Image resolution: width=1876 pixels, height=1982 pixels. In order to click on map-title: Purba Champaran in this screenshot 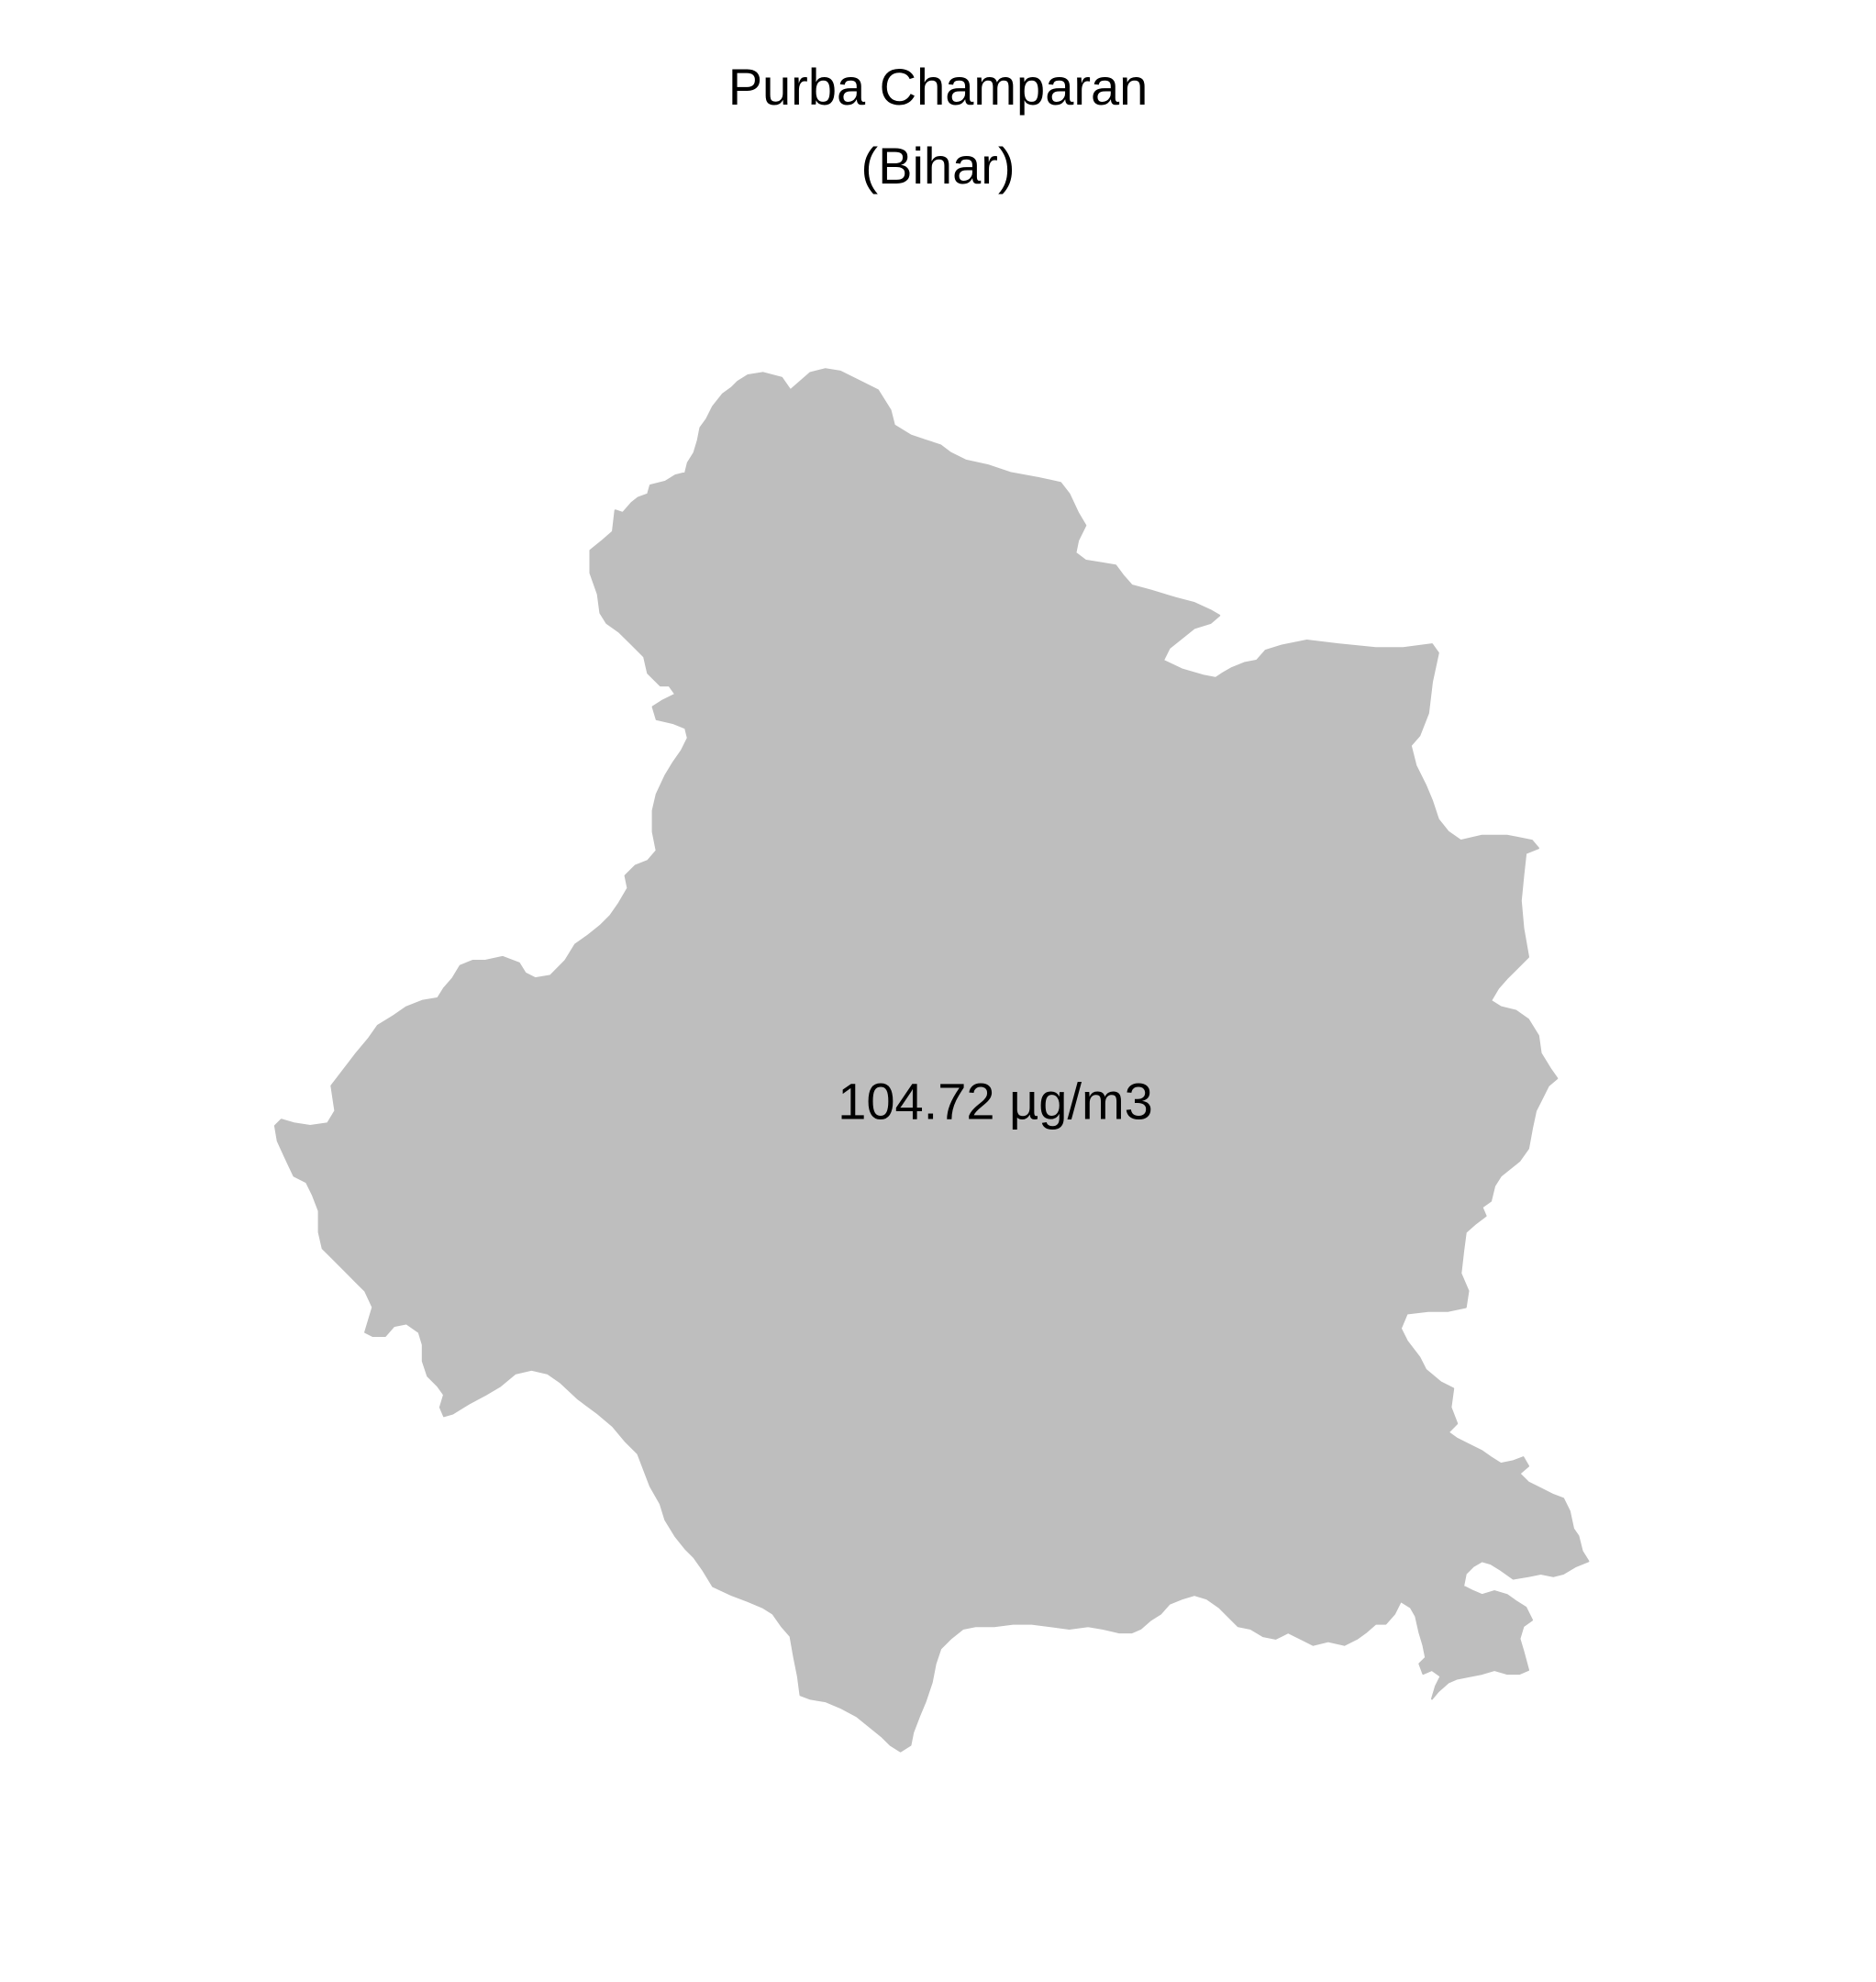, I will do `click(938, 87)`.